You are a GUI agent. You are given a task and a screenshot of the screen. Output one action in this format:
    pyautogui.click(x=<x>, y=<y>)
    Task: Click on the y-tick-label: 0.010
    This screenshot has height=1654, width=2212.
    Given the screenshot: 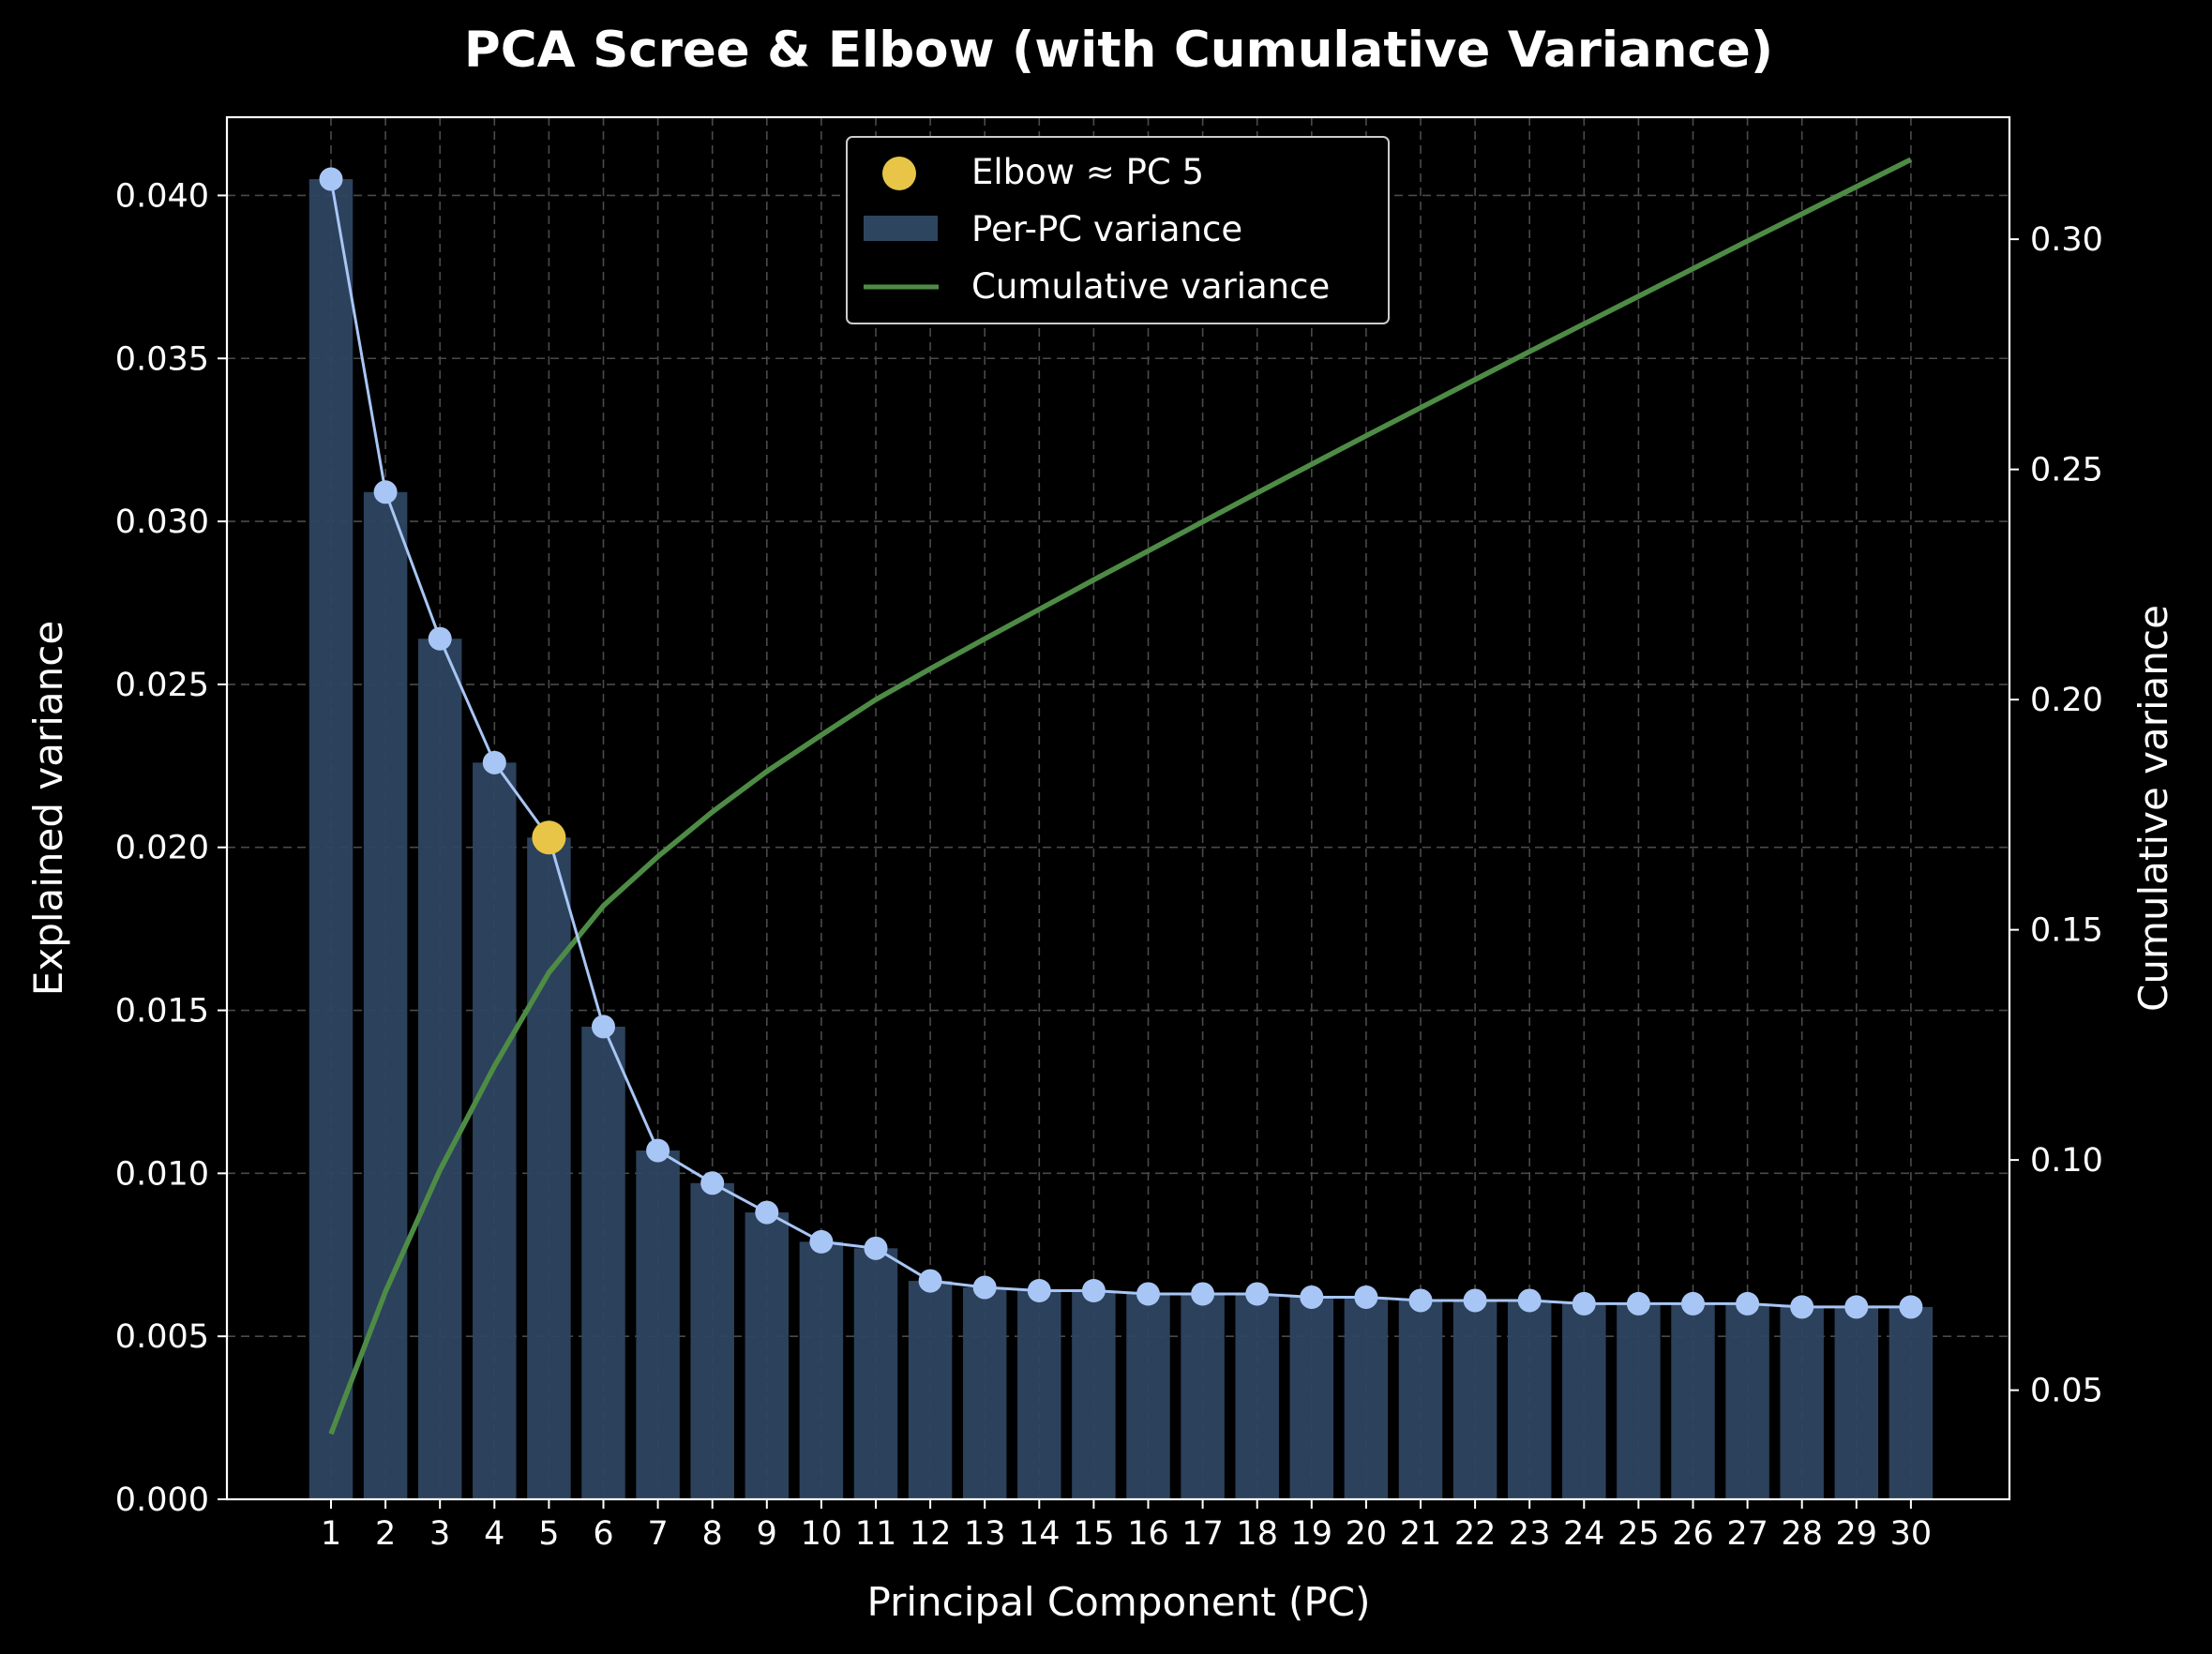 What is the action you would take?
    pyautogui.click(x=162, y=1174)
    